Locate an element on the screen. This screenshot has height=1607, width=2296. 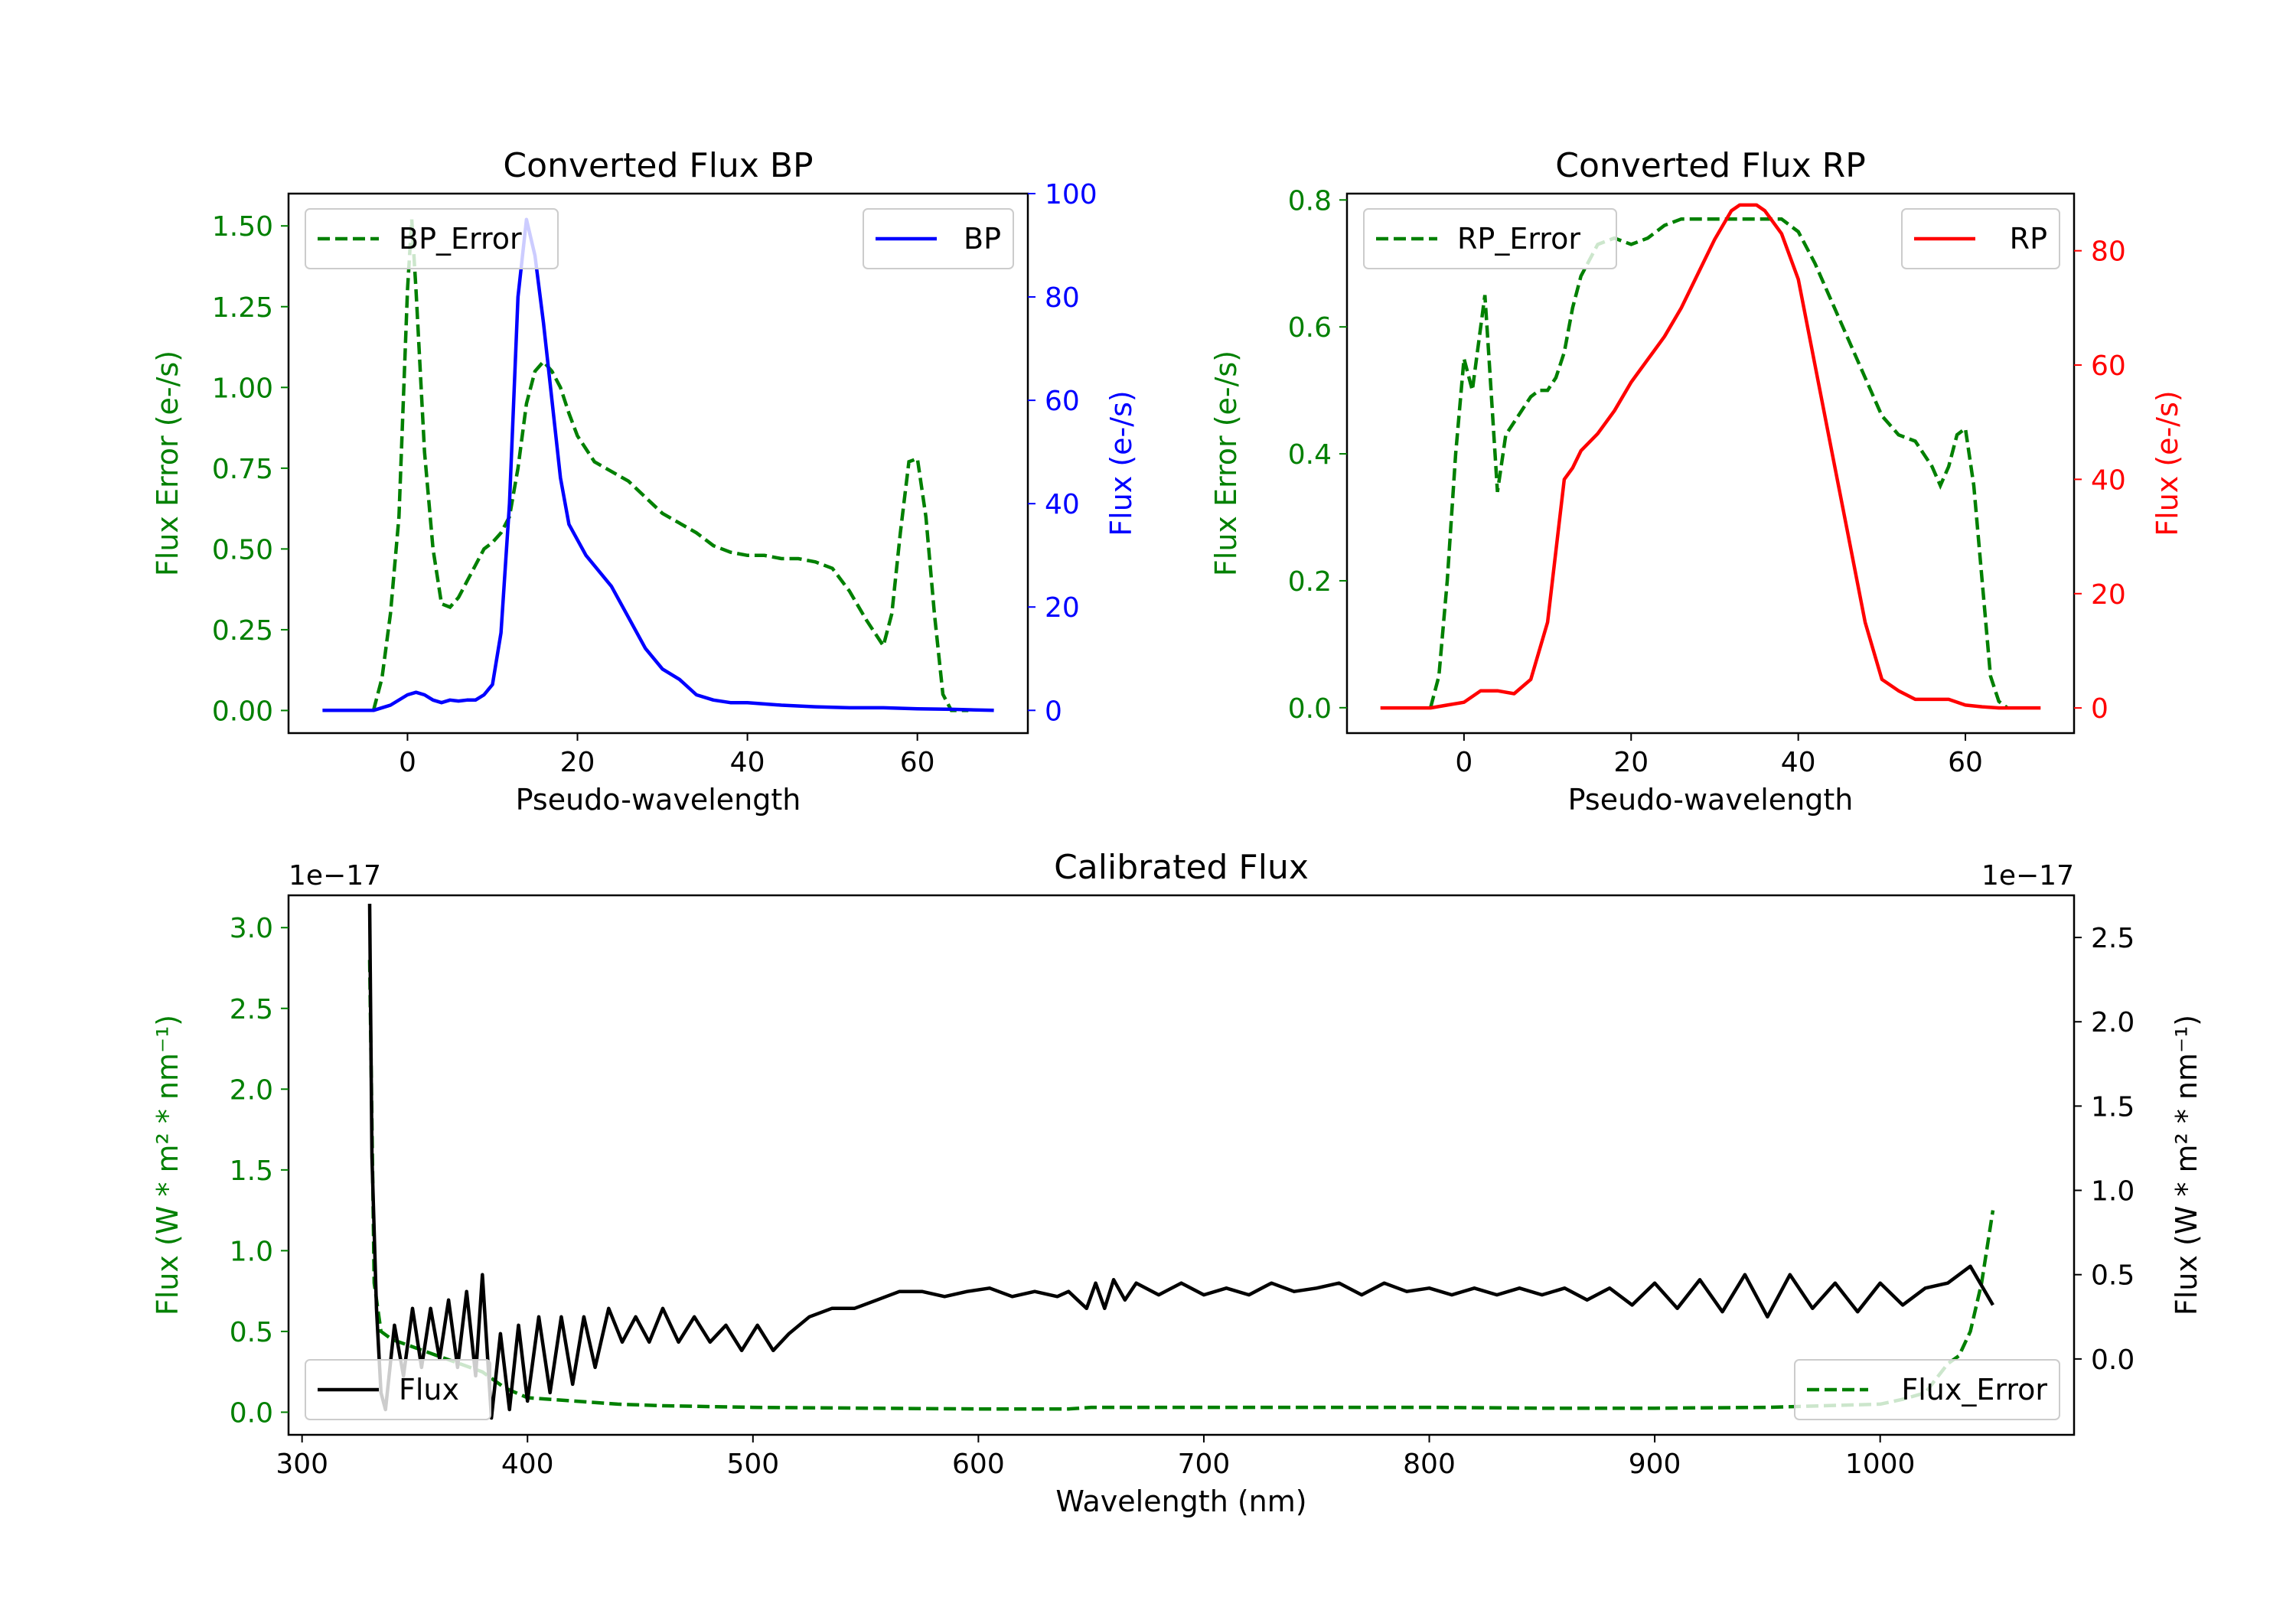
legend-flux: Flux is located at coordinates (398, 1389).